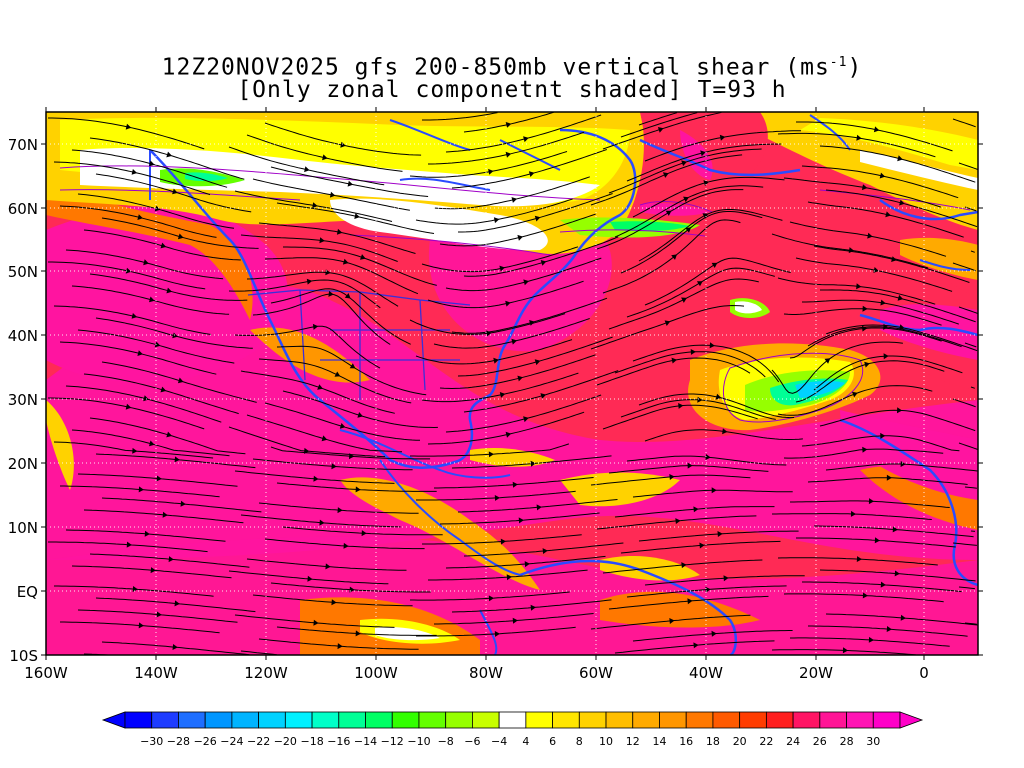  I want to click on lat-label: 40N, so click(23, 336).